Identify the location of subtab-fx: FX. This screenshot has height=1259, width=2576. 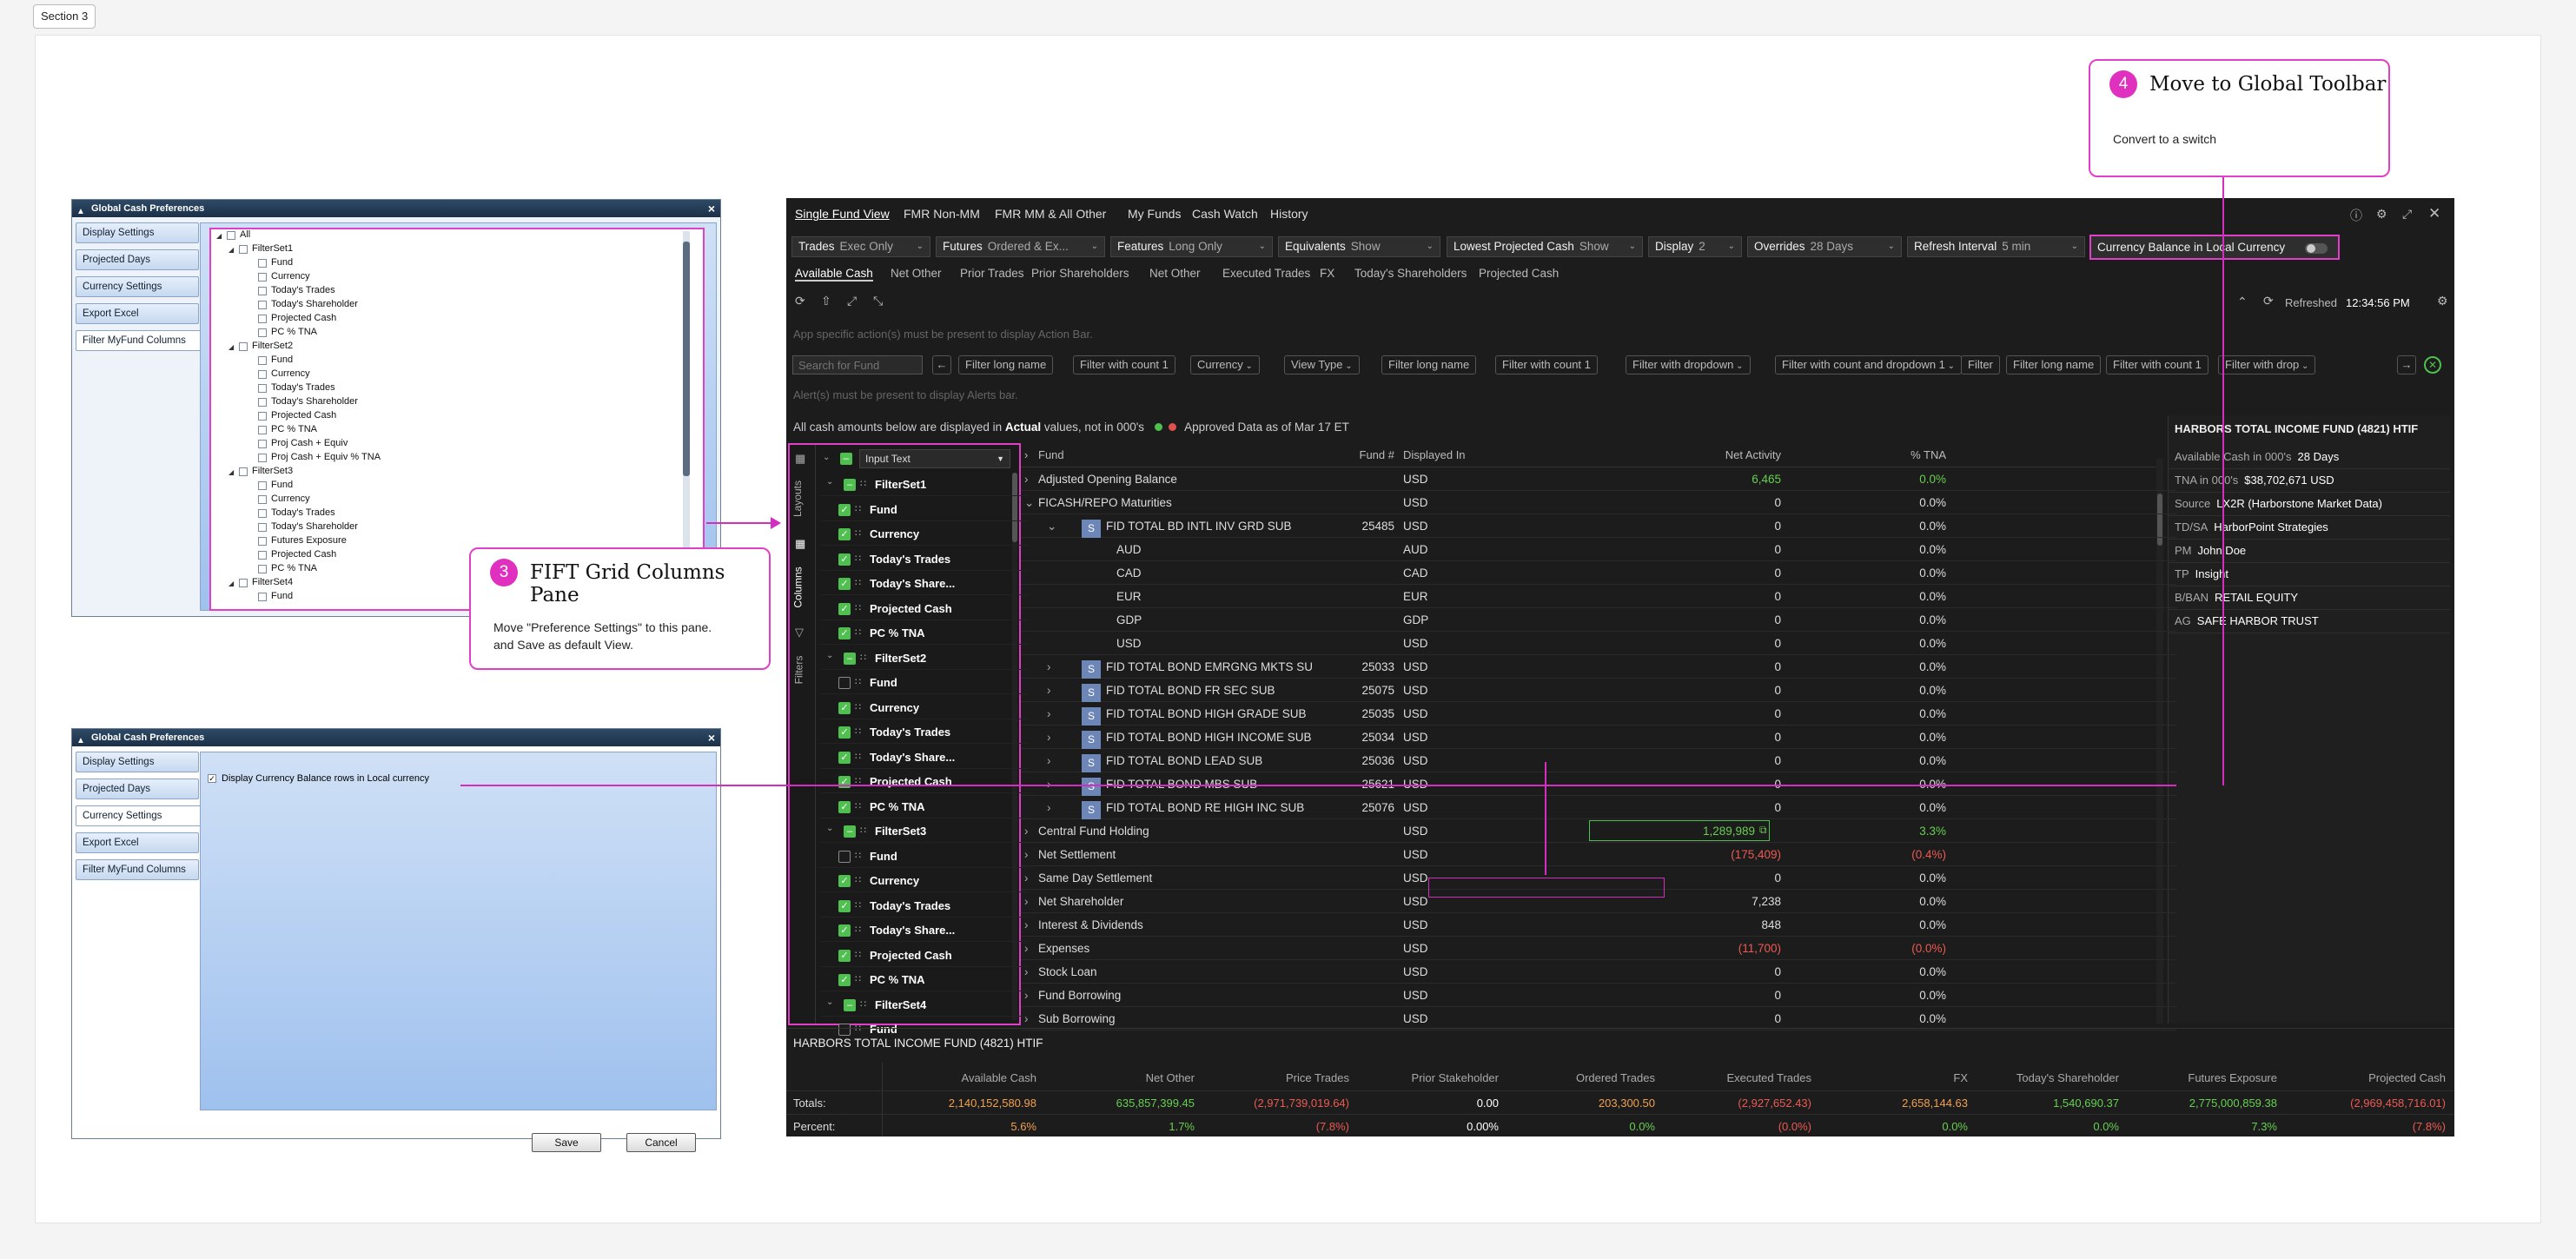
(1327, 273).